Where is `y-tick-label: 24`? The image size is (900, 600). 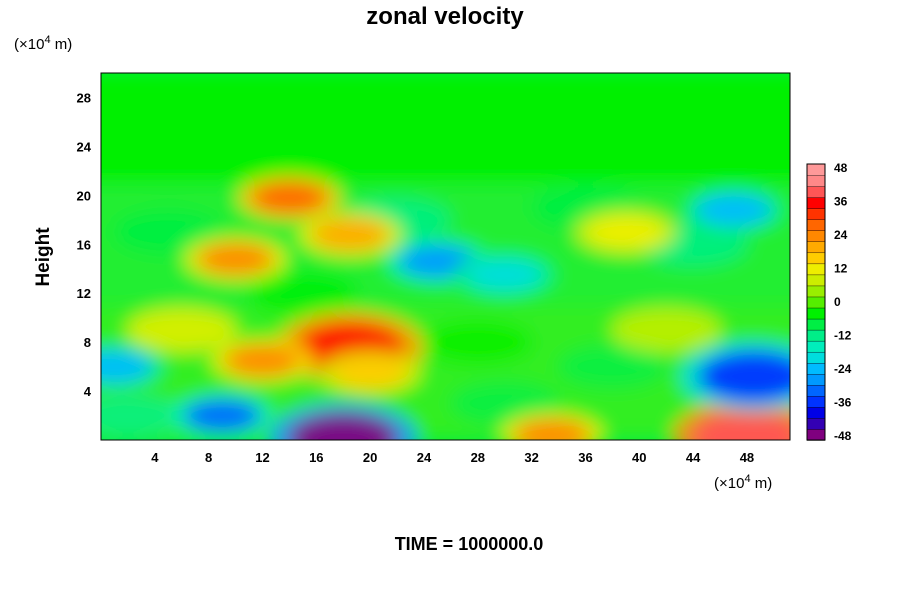 y-tick-label: 24 is located at coordinates (84, 146).